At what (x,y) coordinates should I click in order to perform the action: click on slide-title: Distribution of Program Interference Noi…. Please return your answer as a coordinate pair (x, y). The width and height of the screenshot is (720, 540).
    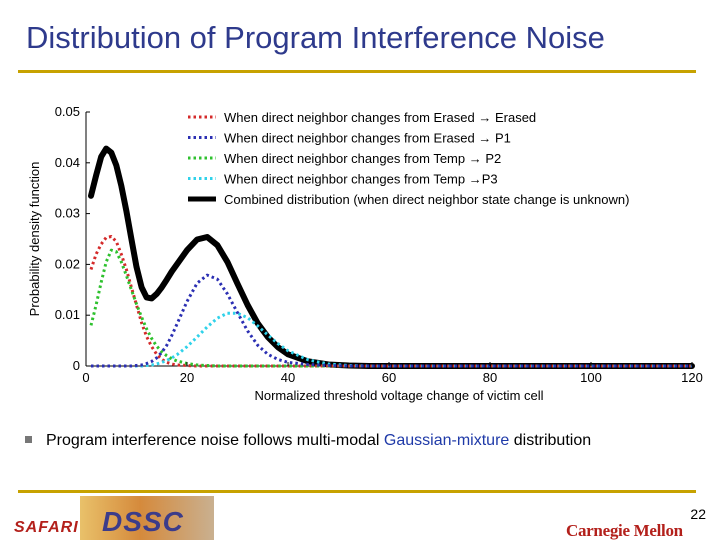
    Looking at the image, I should click on (315, 37).